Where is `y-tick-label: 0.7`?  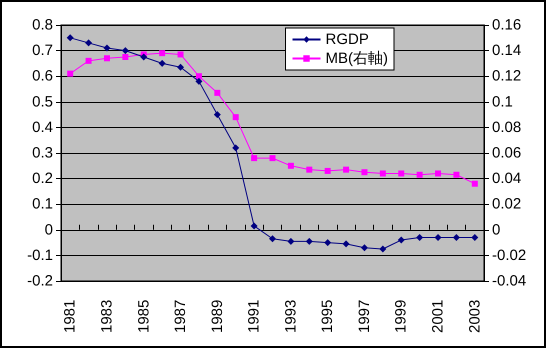 y-tick-label: 0.7 is located at coordinates (42, 51).